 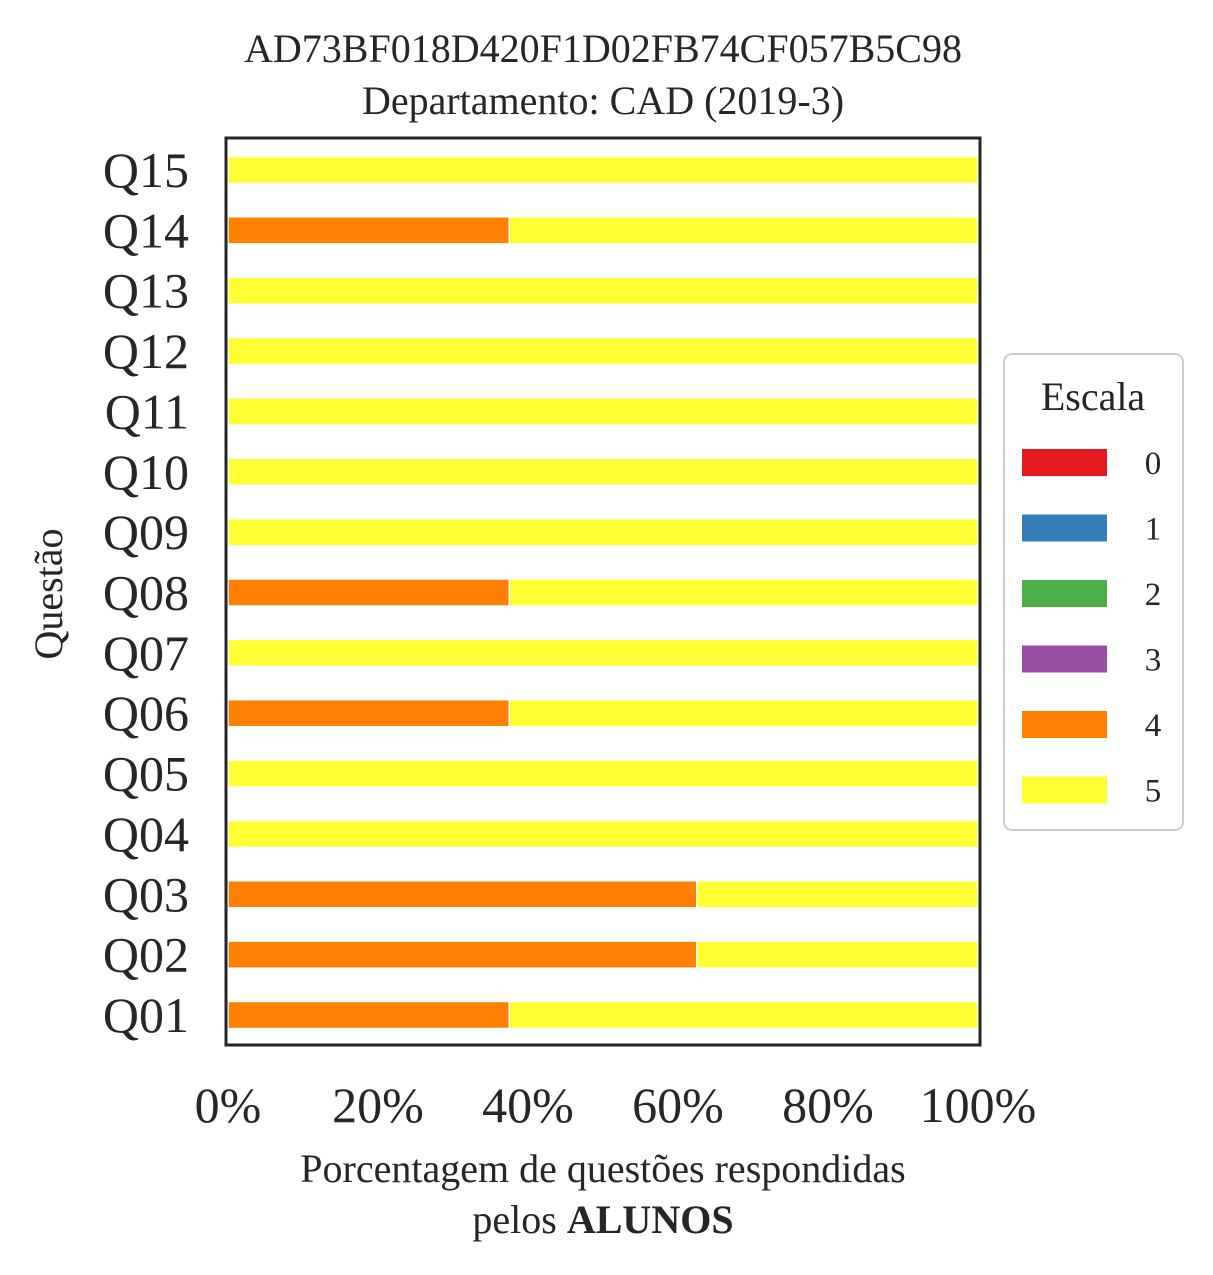 What do you see at coordinates (1091, 628) in the screenshot?
I see `legend-items: 0 1 2 3 4 5` at bounding box center [1091, 628].